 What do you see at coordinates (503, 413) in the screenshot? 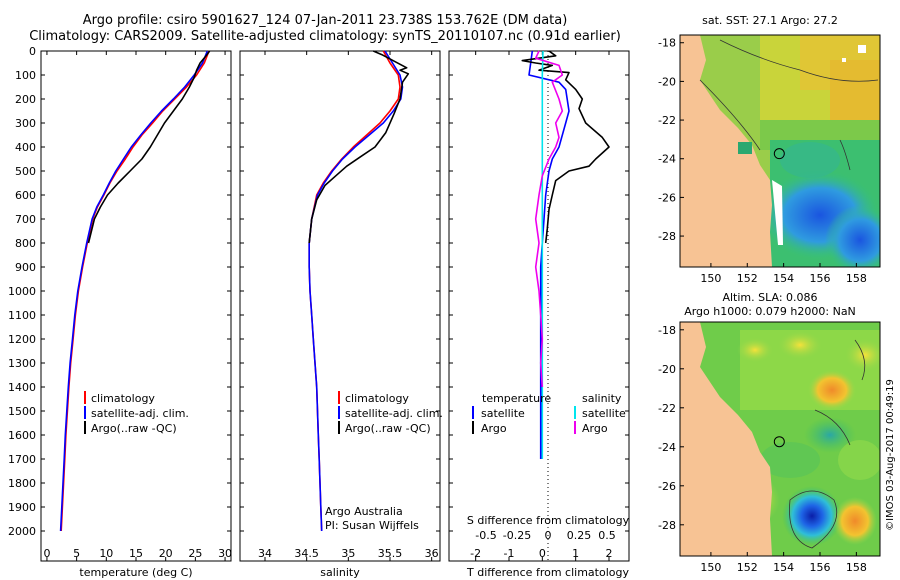
I see `legend-label-t-satellite: satellite` at bounding box center [503, 413].